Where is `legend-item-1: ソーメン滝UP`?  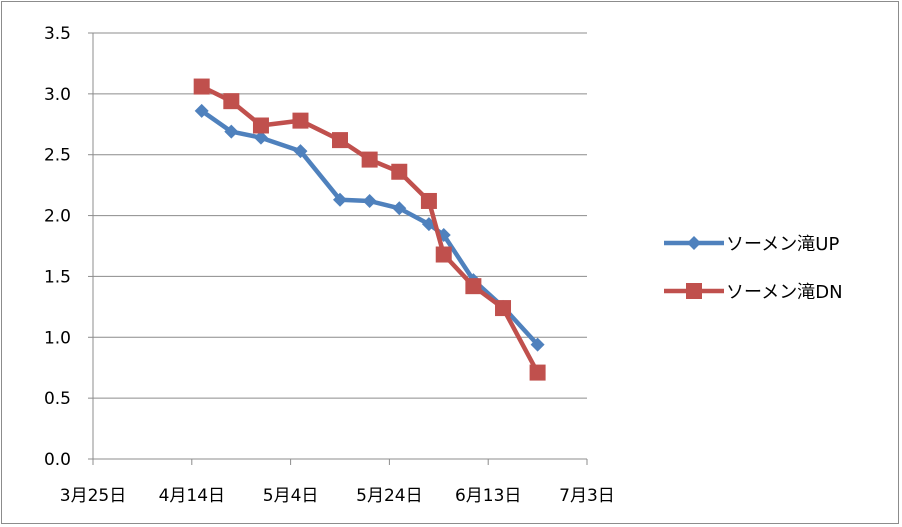 legend-item-1: ソーメン滝UP is located at coordinates (751, 244).